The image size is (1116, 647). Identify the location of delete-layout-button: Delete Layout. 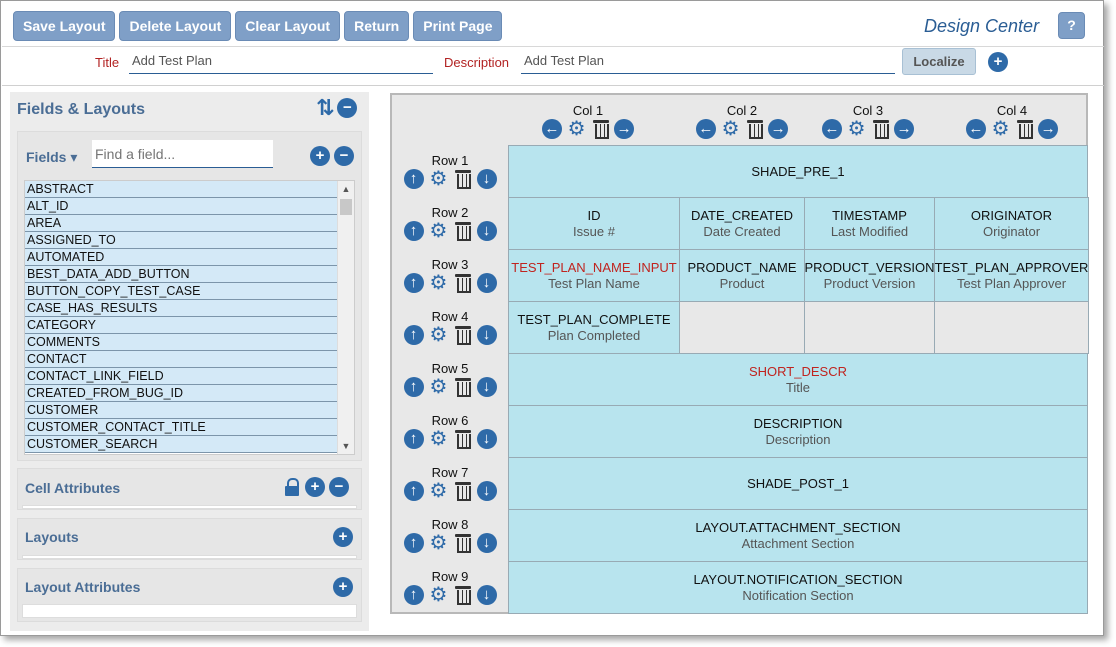
(175, 26).